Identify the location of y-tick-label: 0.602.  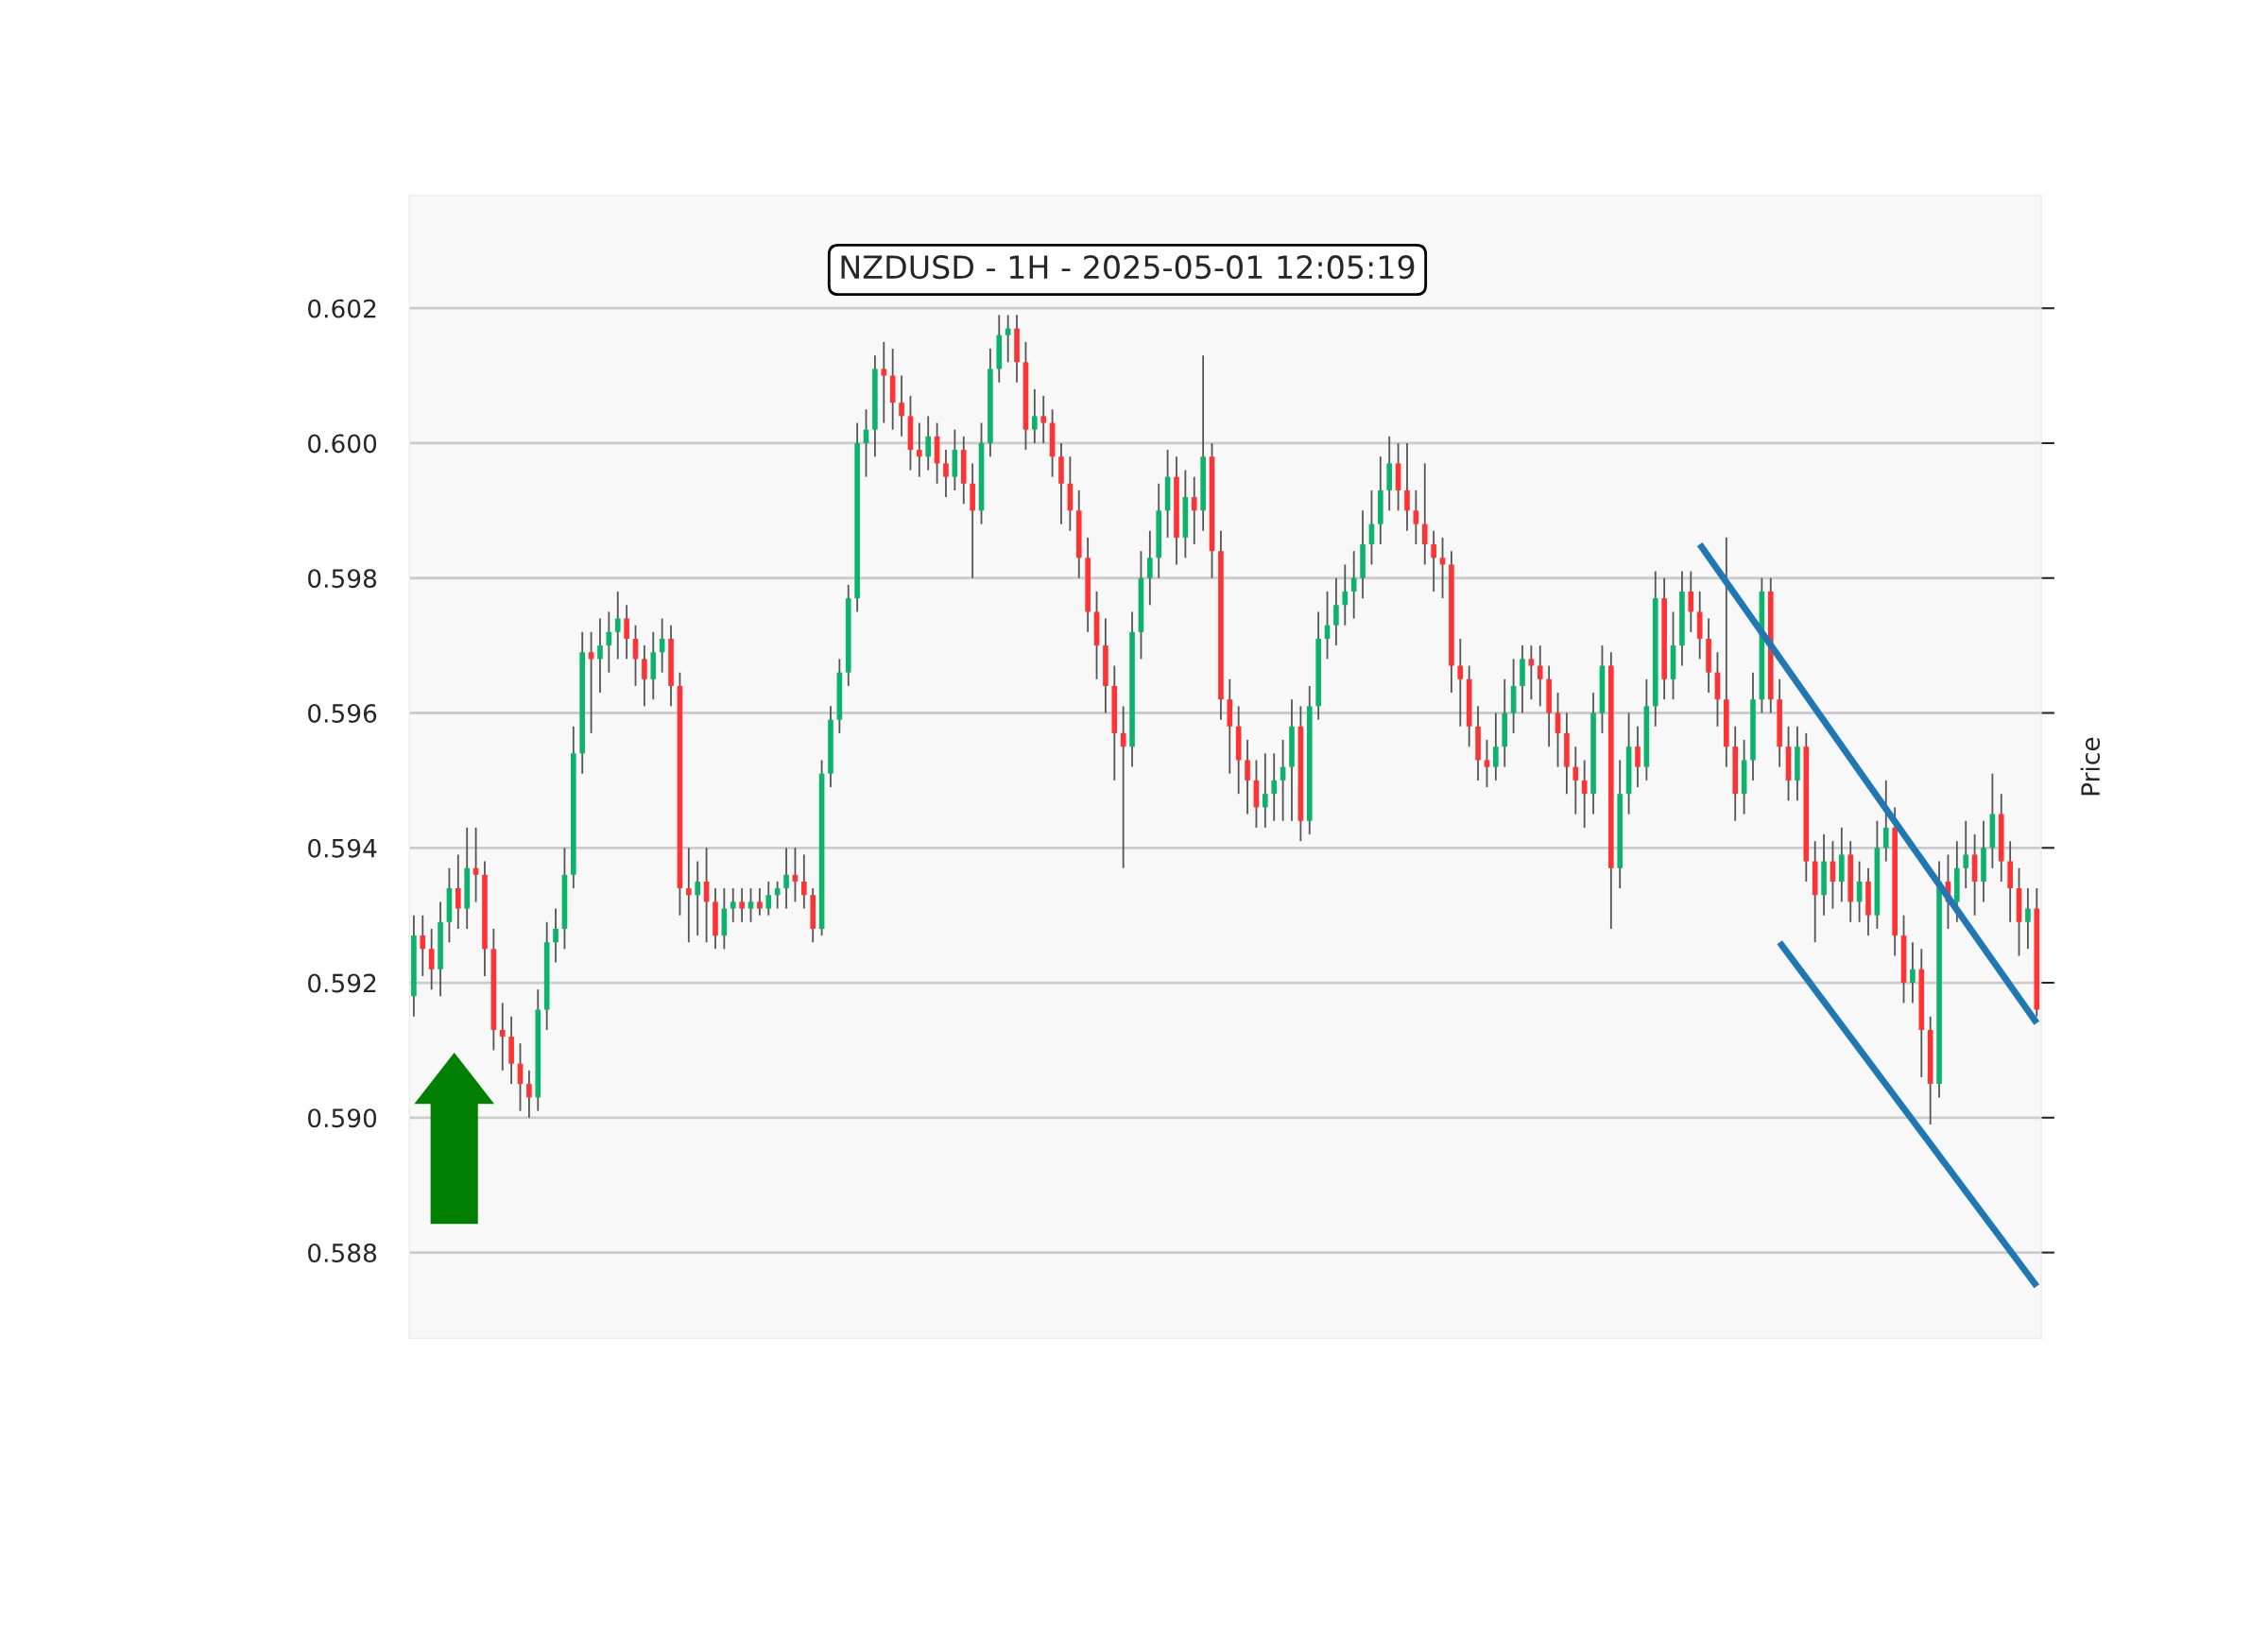
(342, 309).